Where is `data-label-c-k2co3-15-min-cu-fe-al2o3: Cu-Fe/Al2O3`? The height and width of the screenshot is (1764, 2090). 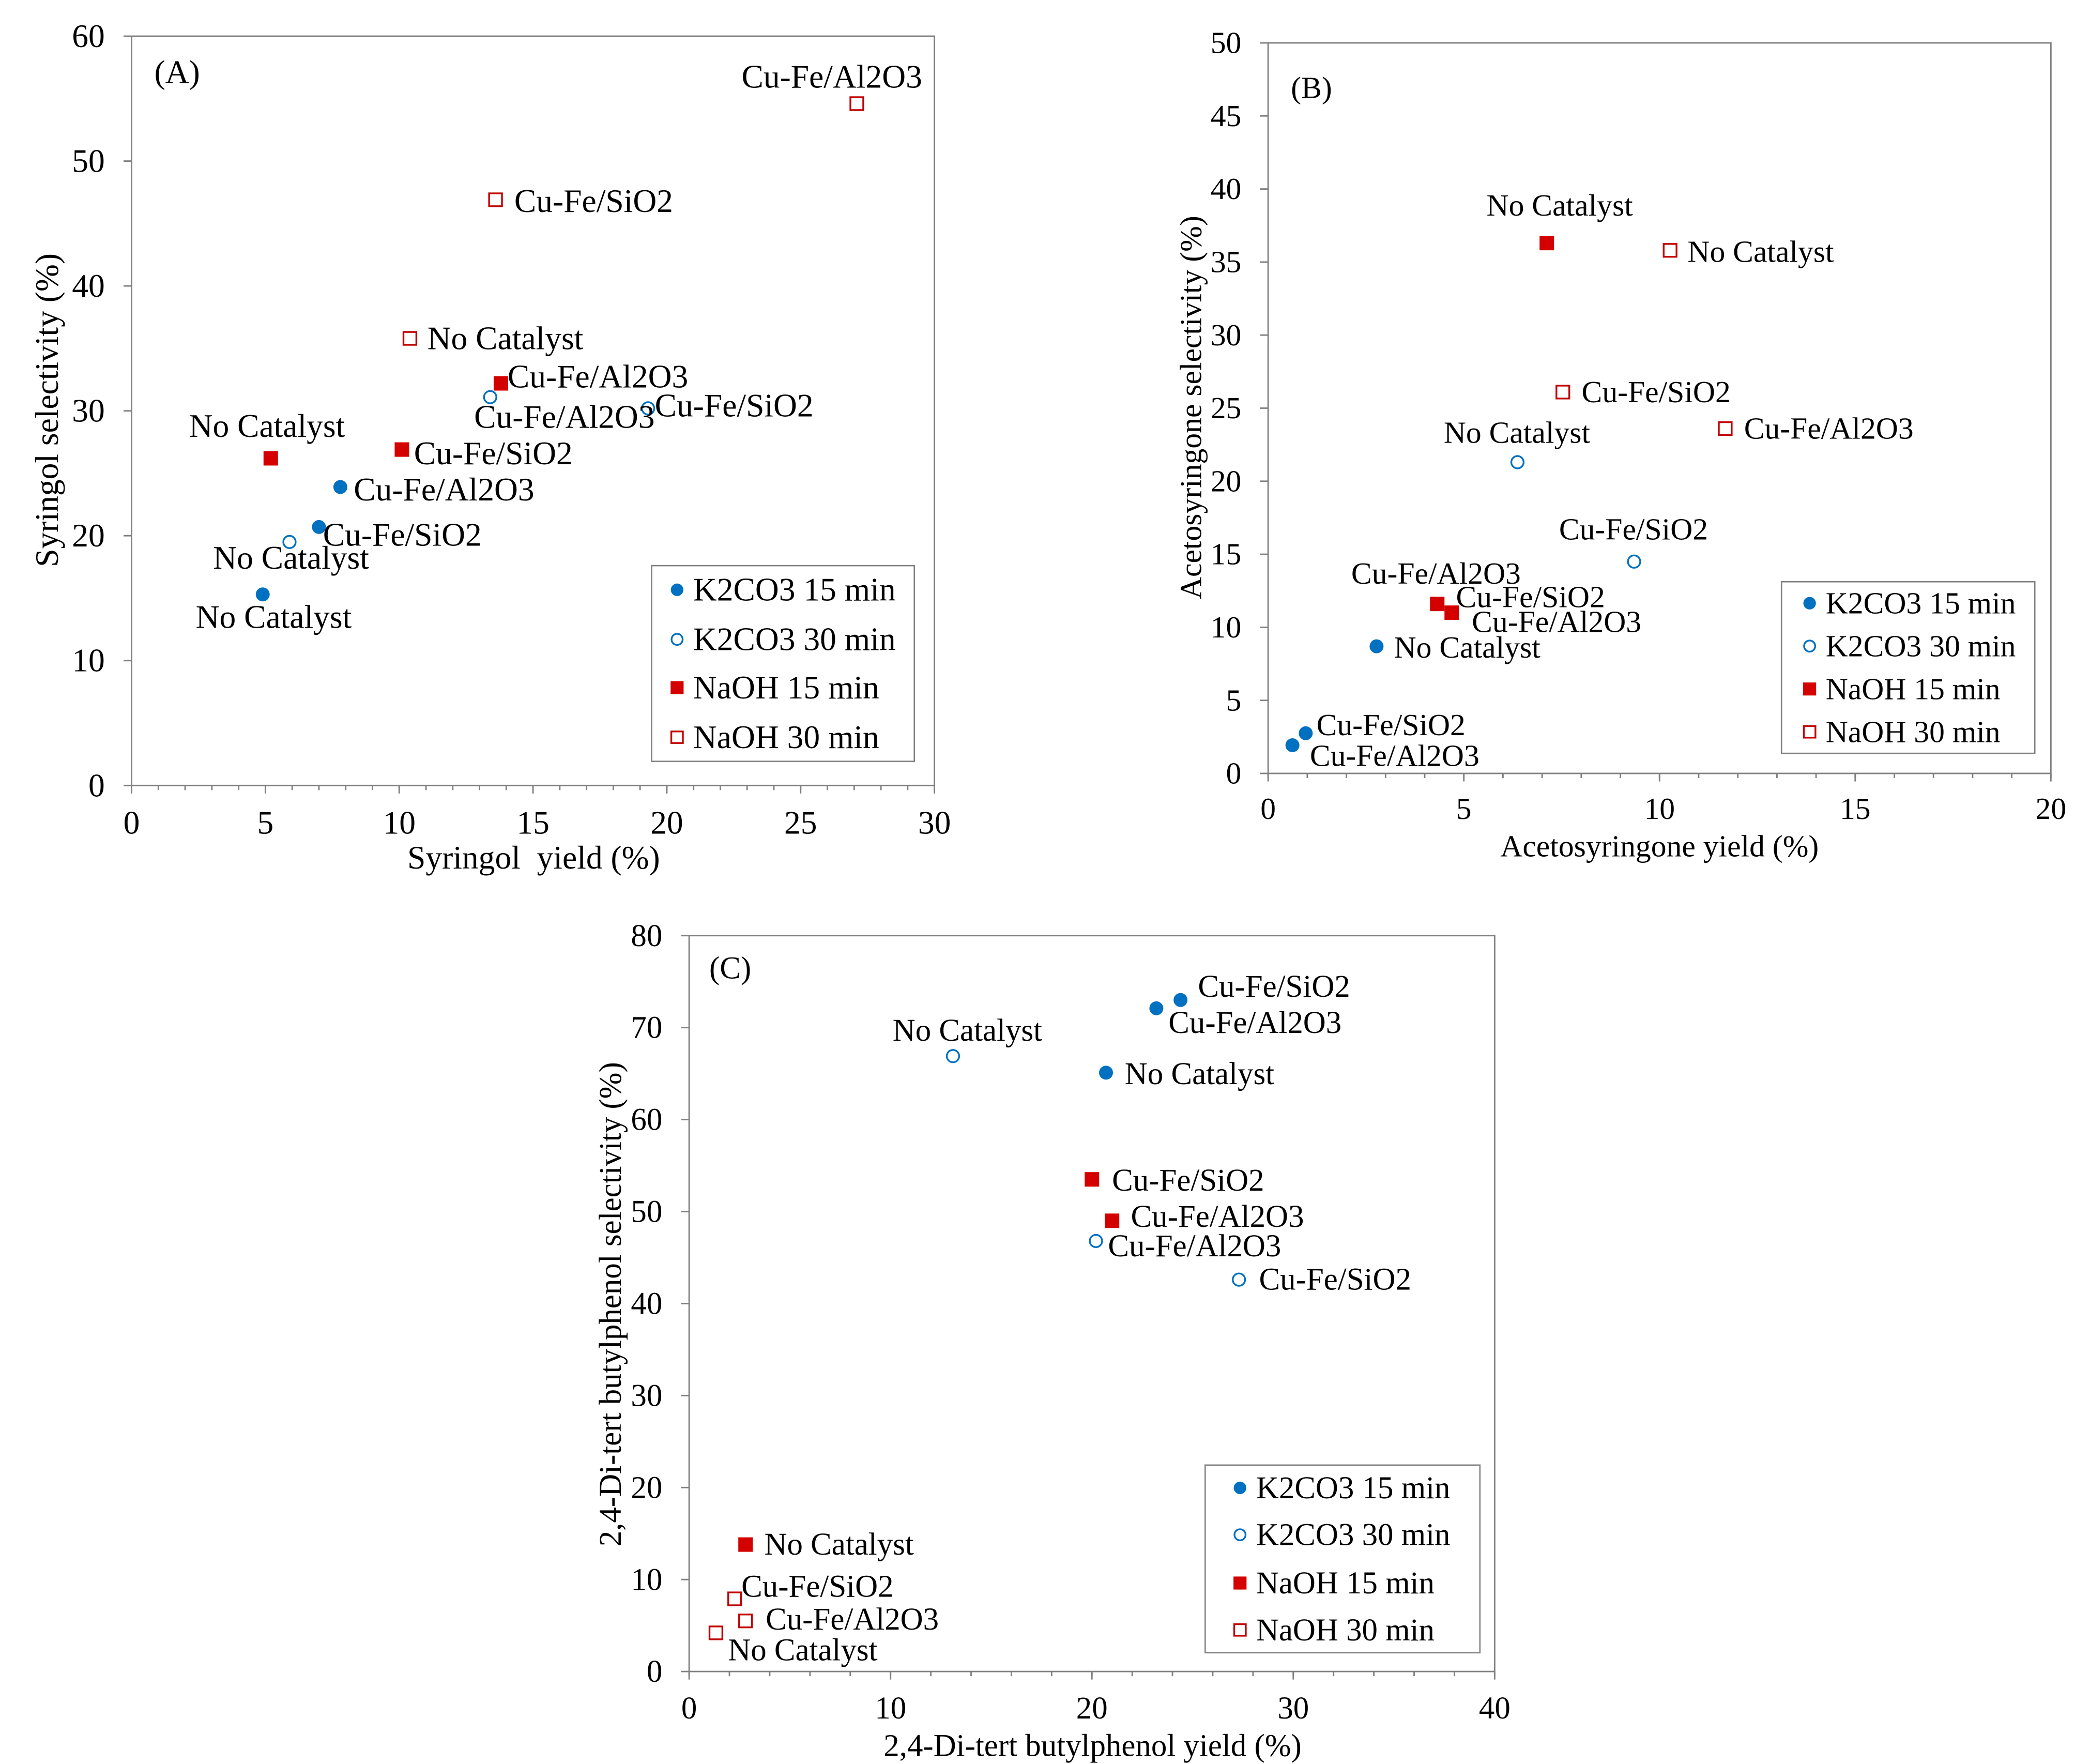
data-label-c-k2co3-15-min-cu-fe-al2o3: Cu-Fe/Al2O3 is located at coordinates (1254, 1023).